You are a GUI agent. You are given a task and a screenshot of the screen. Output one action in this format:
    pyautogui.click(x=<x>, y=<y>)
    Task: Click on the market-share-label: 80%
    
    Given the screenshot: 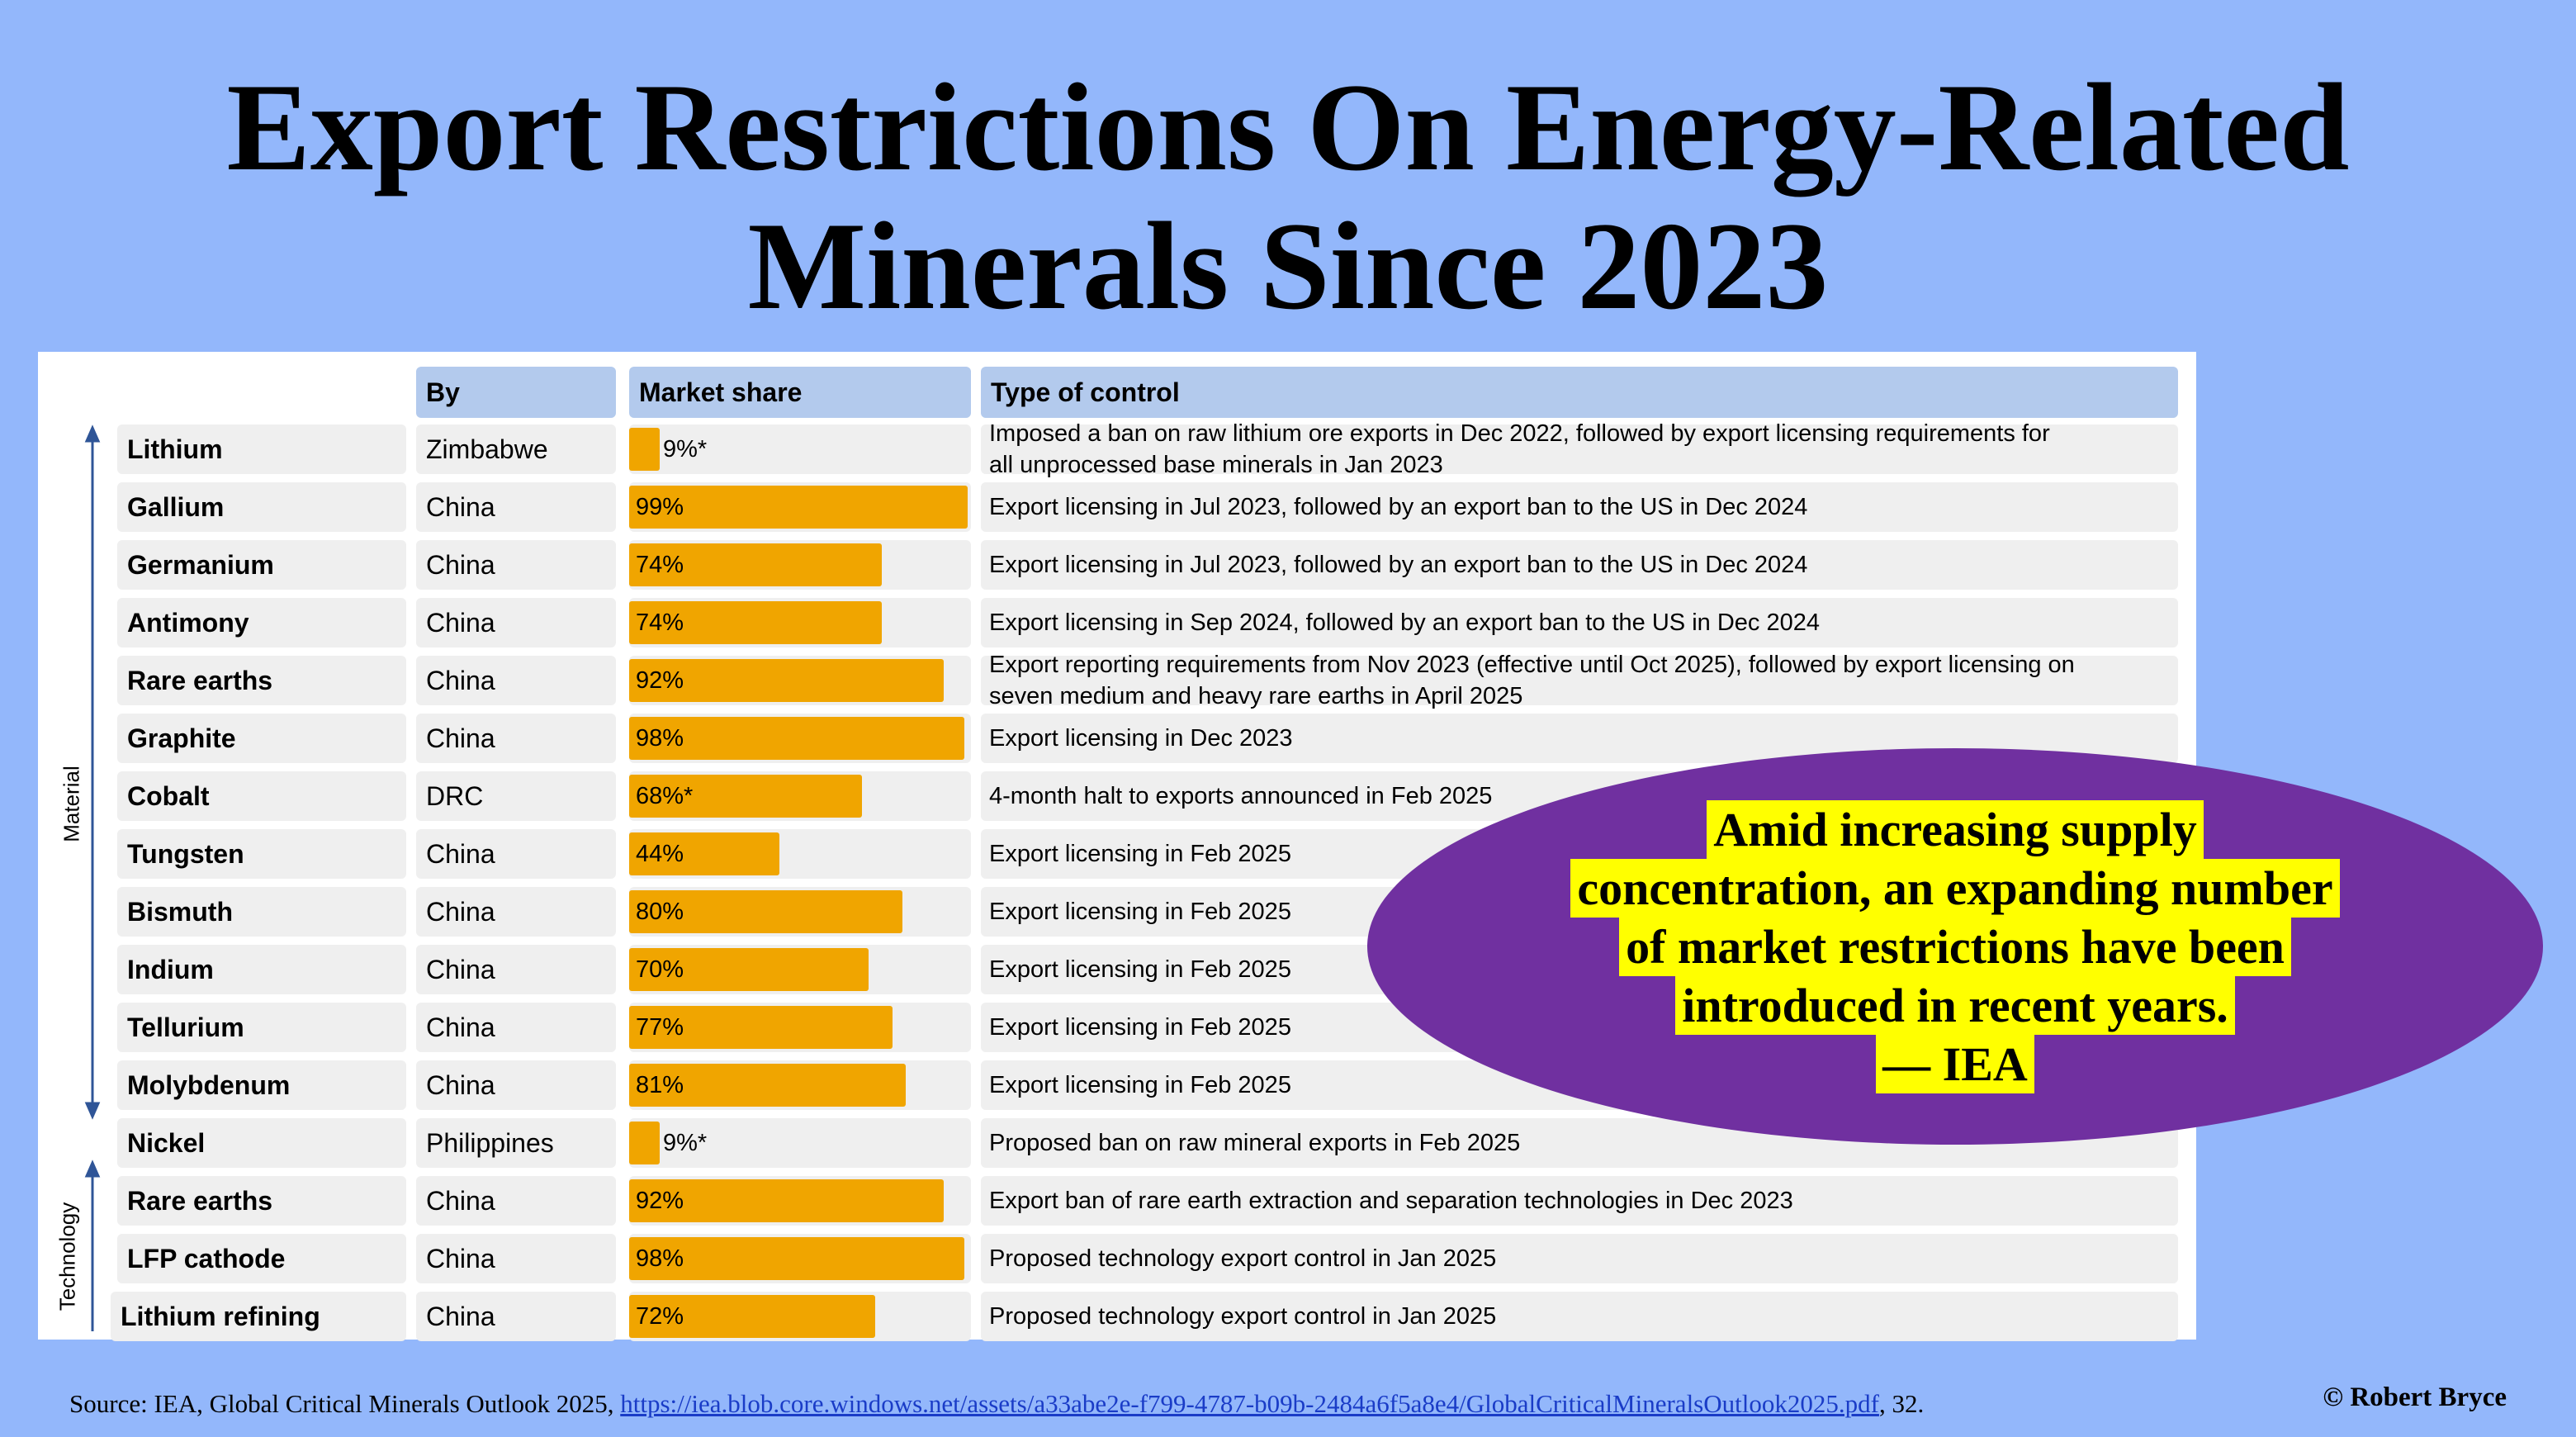 What is the action you would take?
    pyautogui.click(x=660, y=911)
    